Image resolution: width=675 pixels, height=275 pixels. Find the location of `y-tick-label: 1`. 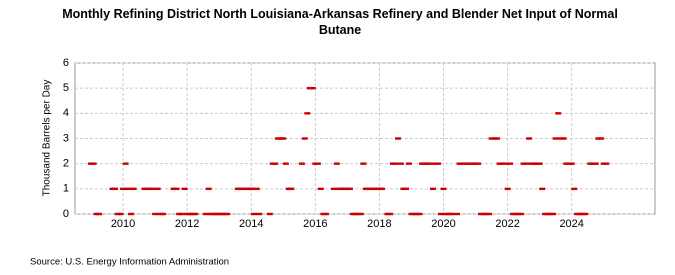

y-tick-label: 1 is located at coordinates (66, 189).